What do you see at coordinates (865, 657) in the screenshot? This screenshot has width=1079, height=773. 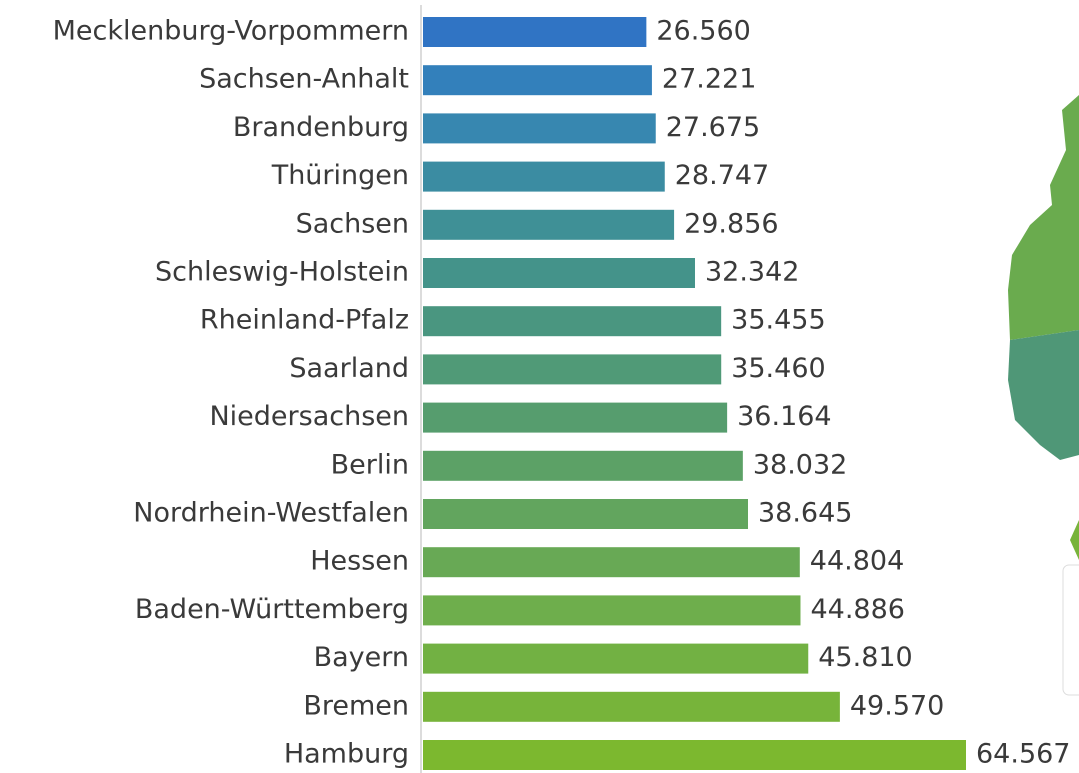 I see `value-label: 45.810` at bounding box center [865, 657].